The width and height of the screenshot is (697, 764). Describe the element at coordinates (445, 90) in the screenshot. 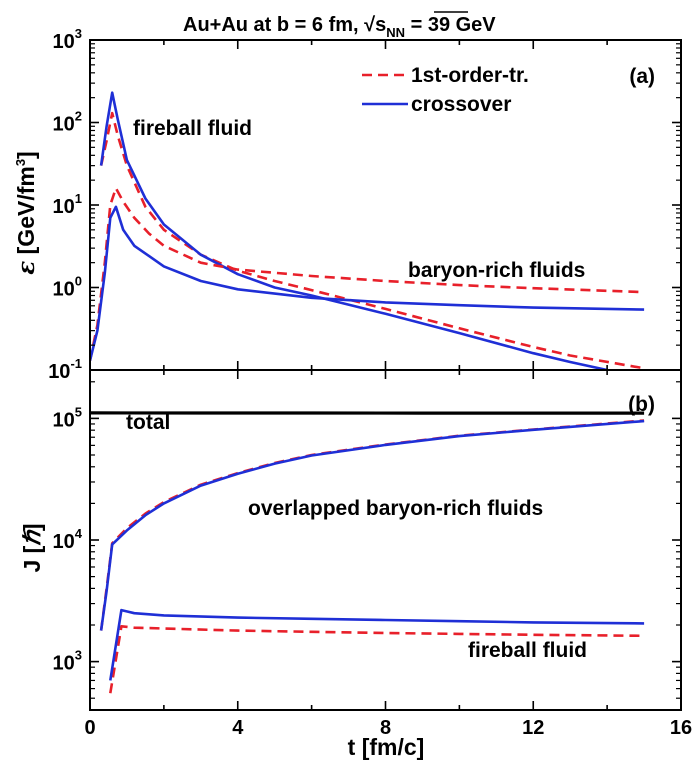

I see `legend: 1st-order-tr. crossover` at that location.